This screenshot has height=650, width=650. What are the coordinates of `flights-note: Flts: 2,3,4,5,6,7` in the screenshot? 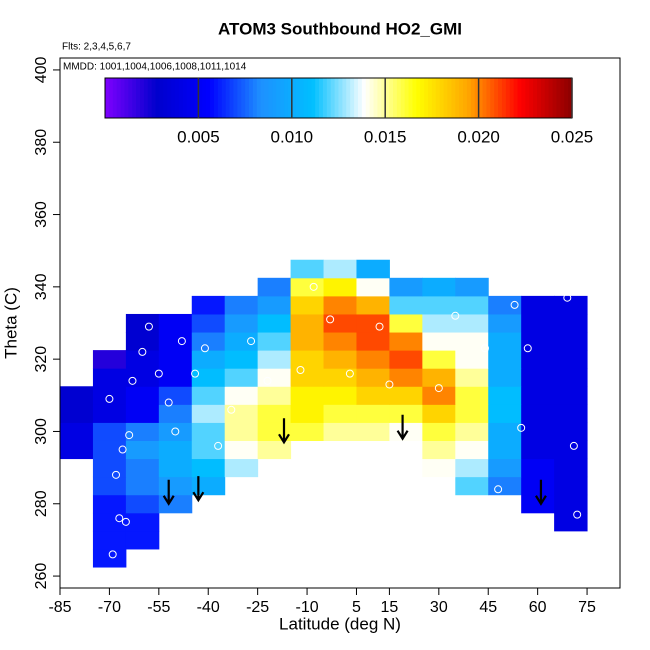 It's located at (96, 47).